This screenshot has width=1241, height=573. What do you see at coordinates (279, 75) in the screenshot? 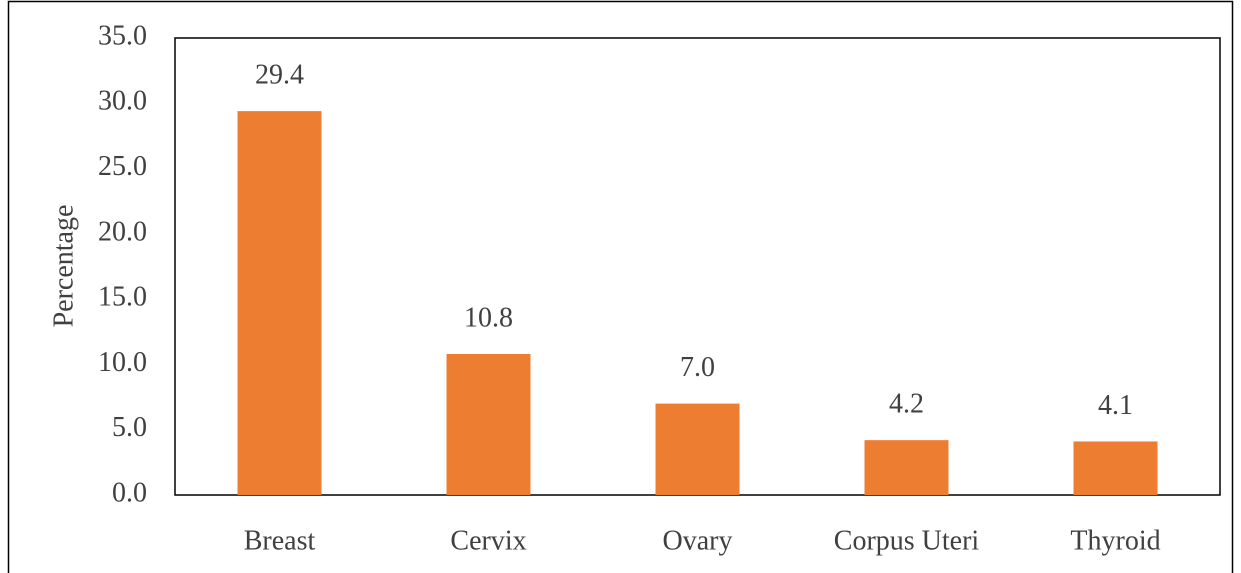
I see `data-label: 29.4` at bounding box center [279, 75].